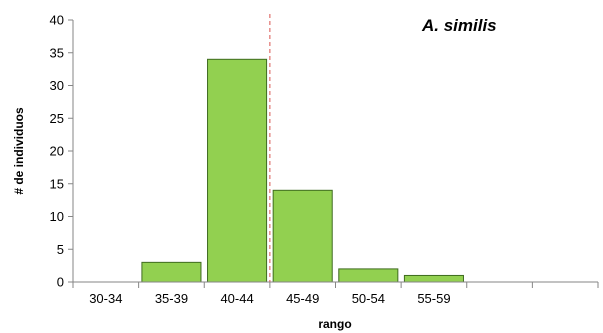  Describe the element at coordinates (57, 52) in the screenshot. I see `y-tick-label: 35` at that location.